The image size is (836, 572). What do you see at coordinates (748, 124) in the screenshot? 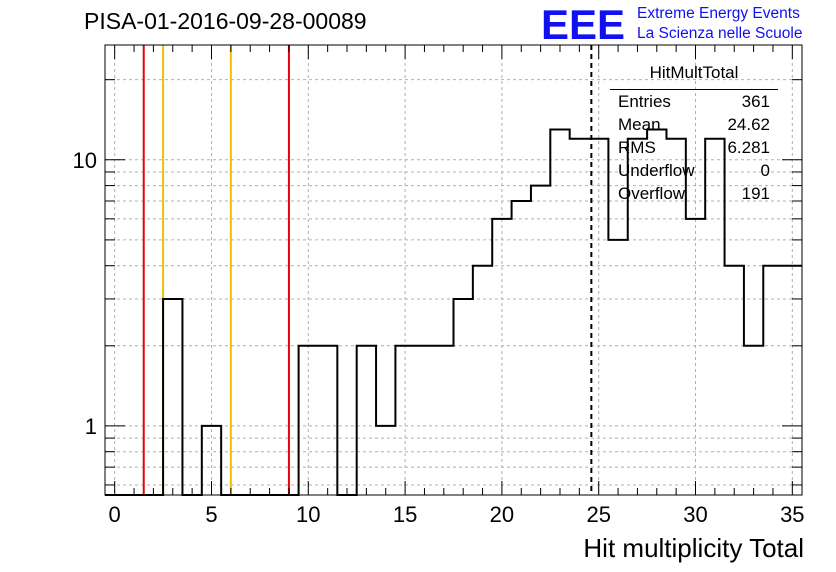
I see `stats-value: 24.62` at bounding box center [748, 124].